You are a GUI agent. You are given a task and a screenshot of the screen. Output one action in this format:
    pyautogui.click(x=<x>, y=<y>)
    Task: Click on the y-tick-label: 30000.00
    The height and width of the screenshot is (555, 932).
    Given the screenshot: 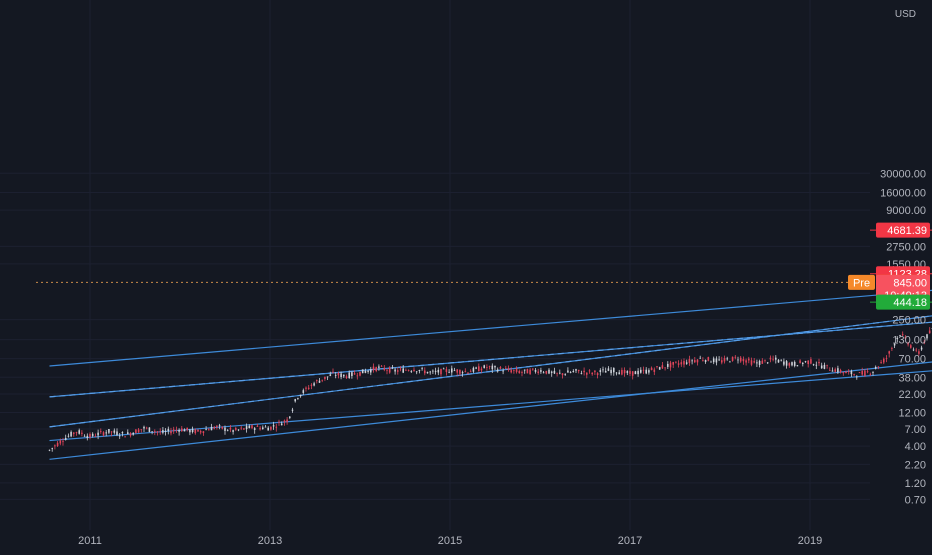 What is the action you would take?
    pyautogui.click(x=903, y=174)
    